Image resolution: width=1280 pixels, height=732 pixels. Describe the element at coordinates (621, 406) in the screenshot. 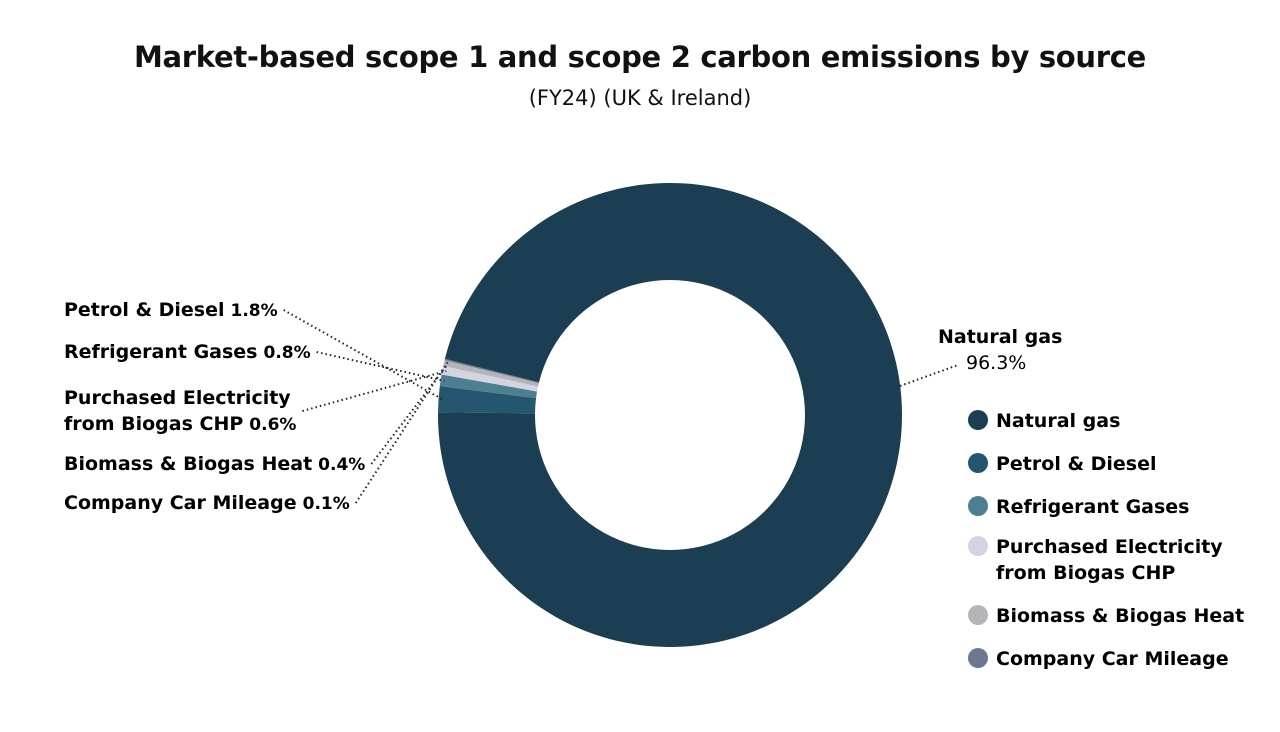

I see `leader-lines` at that location.